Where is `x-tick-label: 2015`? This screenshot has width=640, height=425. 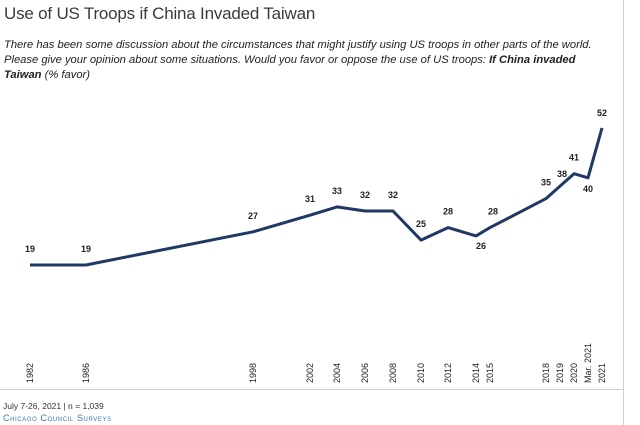 x-tick-label: 2015 is located at coordinates (490, 373).